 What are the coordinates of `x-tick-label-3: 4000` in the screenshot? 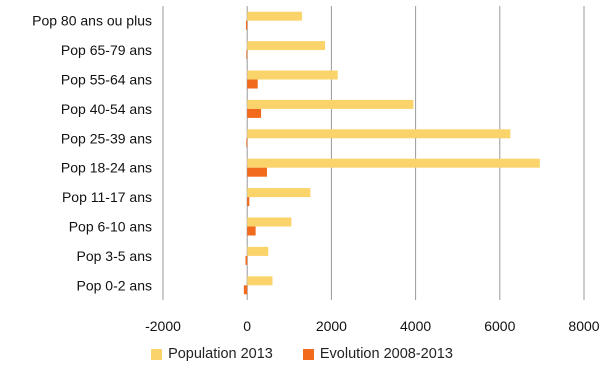 It's located at (415, 326).